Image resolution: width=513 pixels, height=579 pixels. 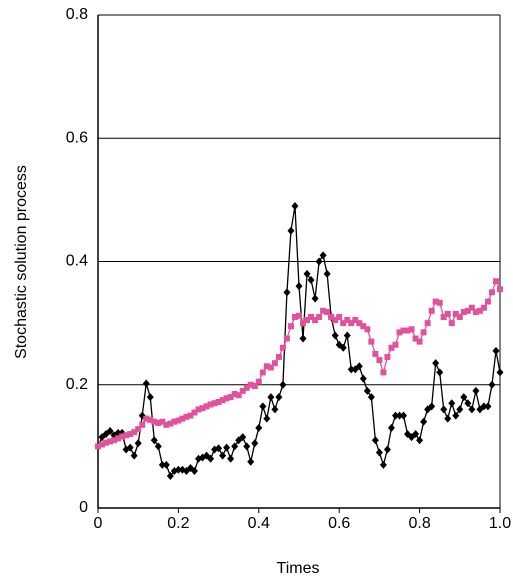 I want to click on y-tick-label: 0.4, so click(x=77, y=261).